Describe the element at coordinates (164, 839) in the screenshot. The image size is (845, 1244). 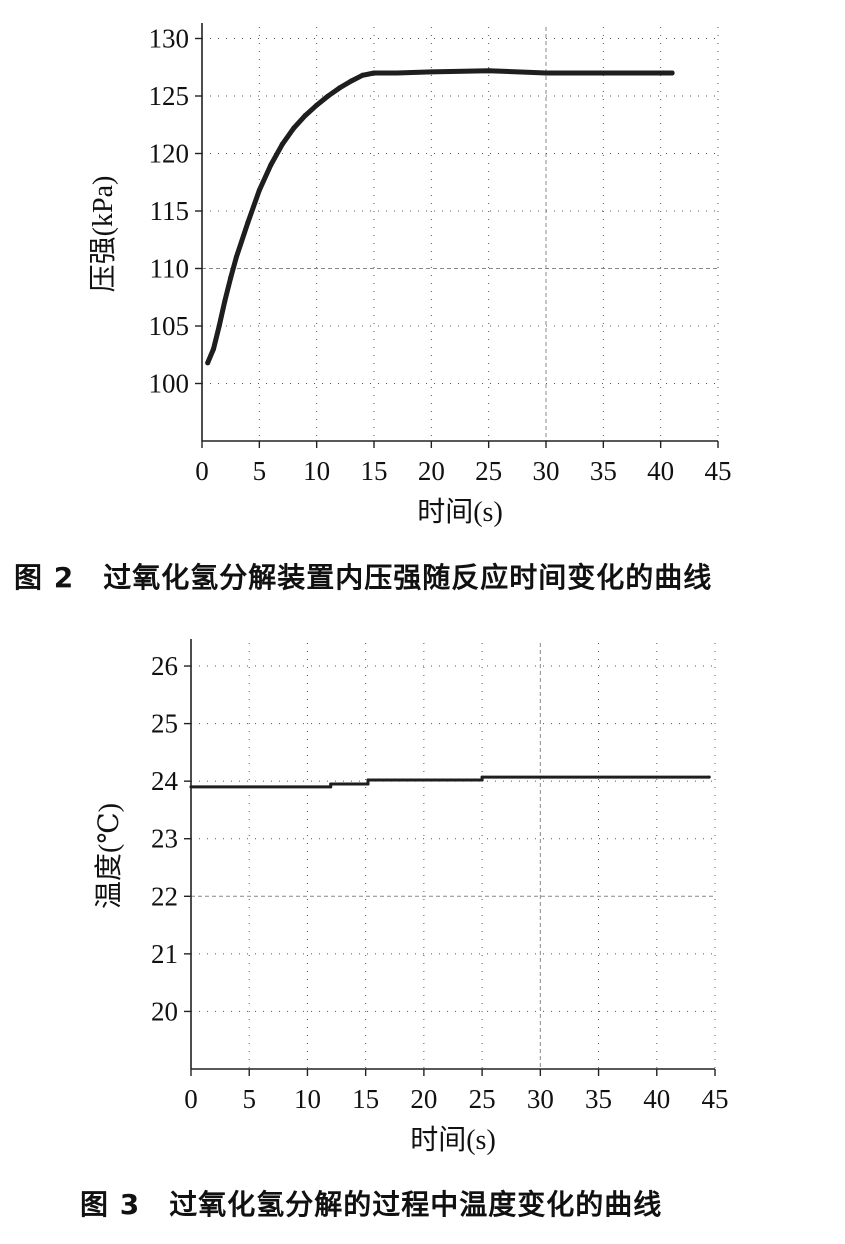
I see `y-tick-label: 23` at that location.